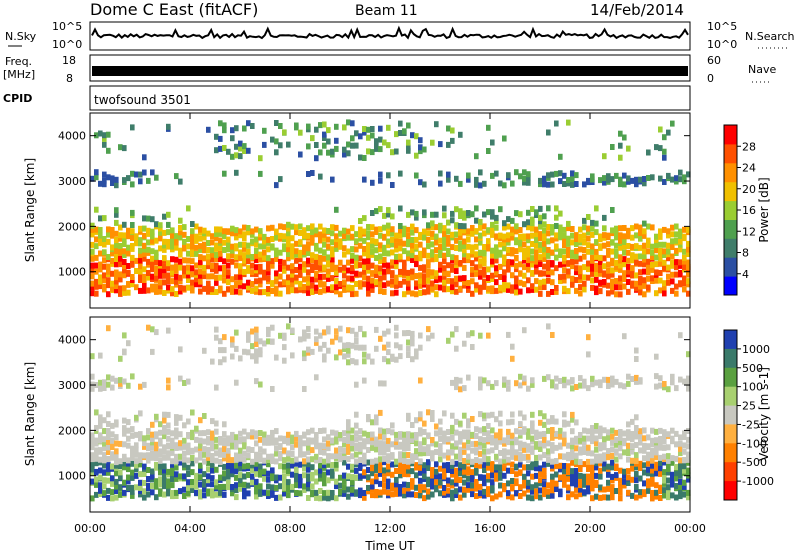 The image size is (800, 554). What do you see at coordinates (730, 191) in the screenshot?
I see `colorbar-segment` at bounding box center [730, 191].